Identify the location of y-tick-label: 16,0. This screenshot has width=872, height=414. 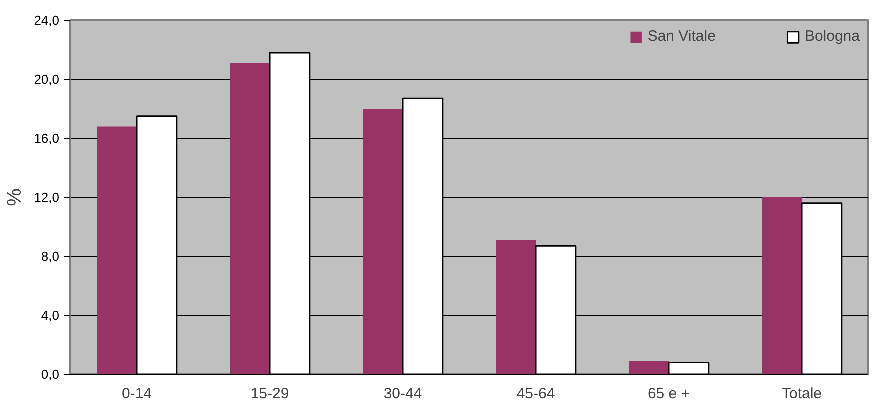
(47, 138).